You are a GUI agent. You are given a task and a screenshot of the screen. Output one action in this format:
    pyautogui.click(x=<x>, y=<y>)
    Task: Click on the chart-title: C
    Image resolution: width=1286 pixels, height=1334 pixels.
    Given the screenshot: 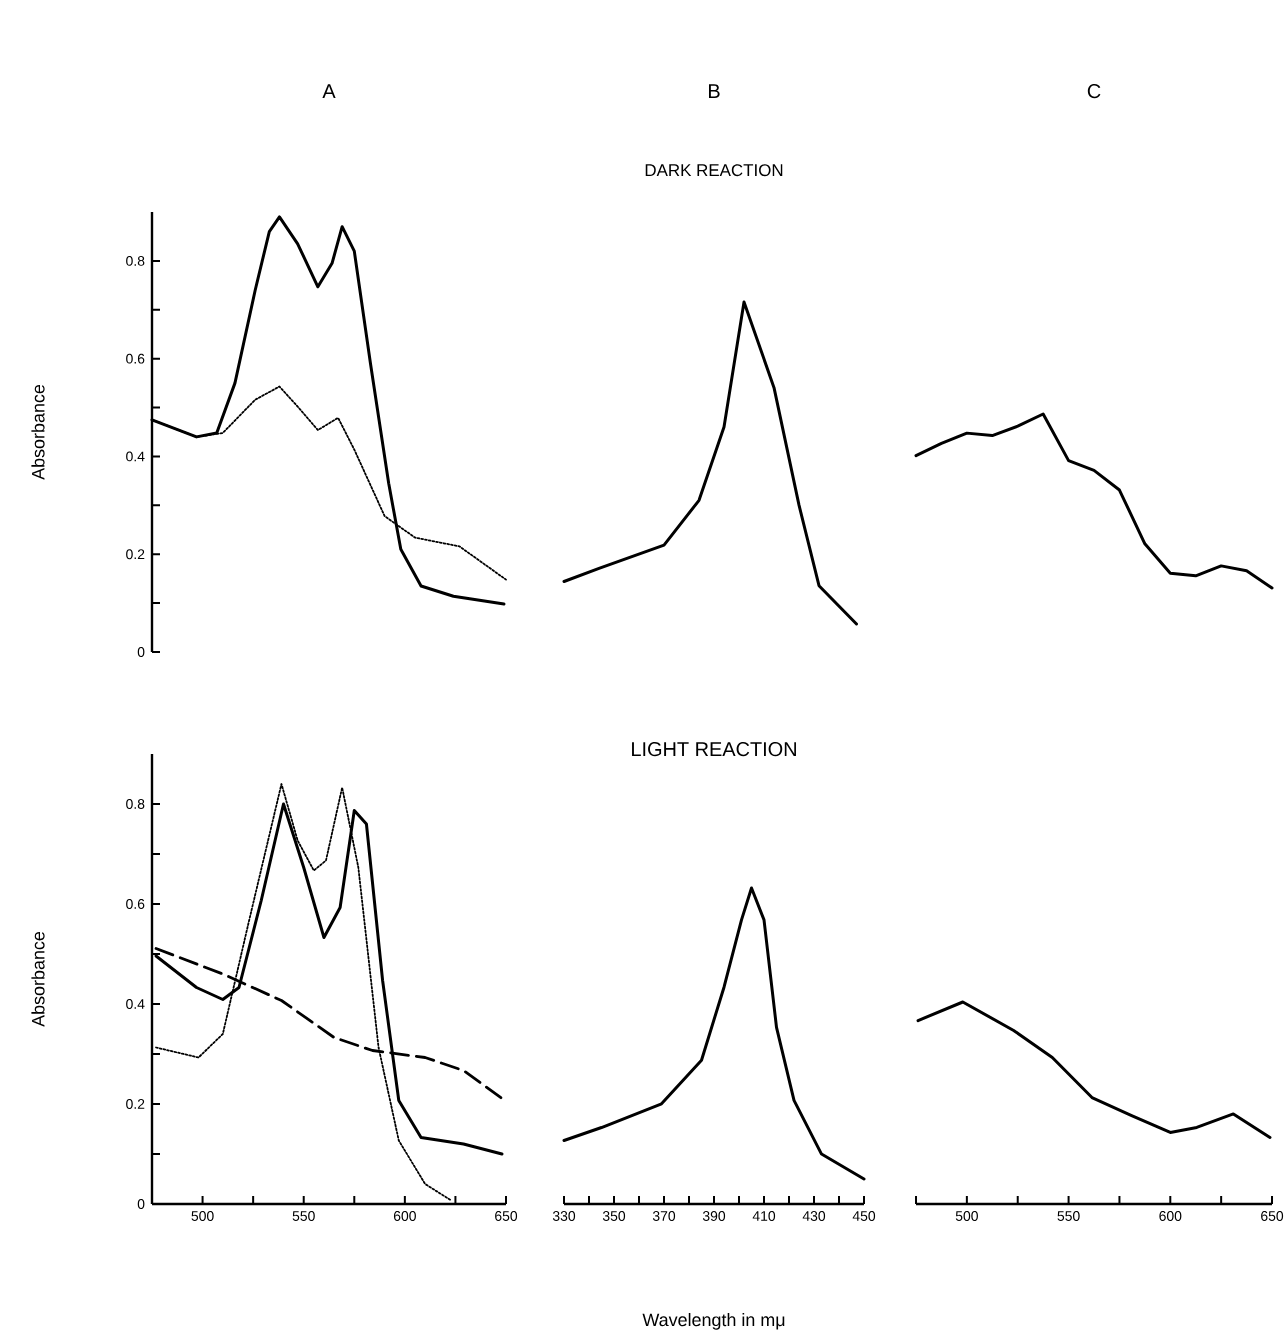 What is the action you would take?
    pyautogui.click(x=1094, y=91)
    